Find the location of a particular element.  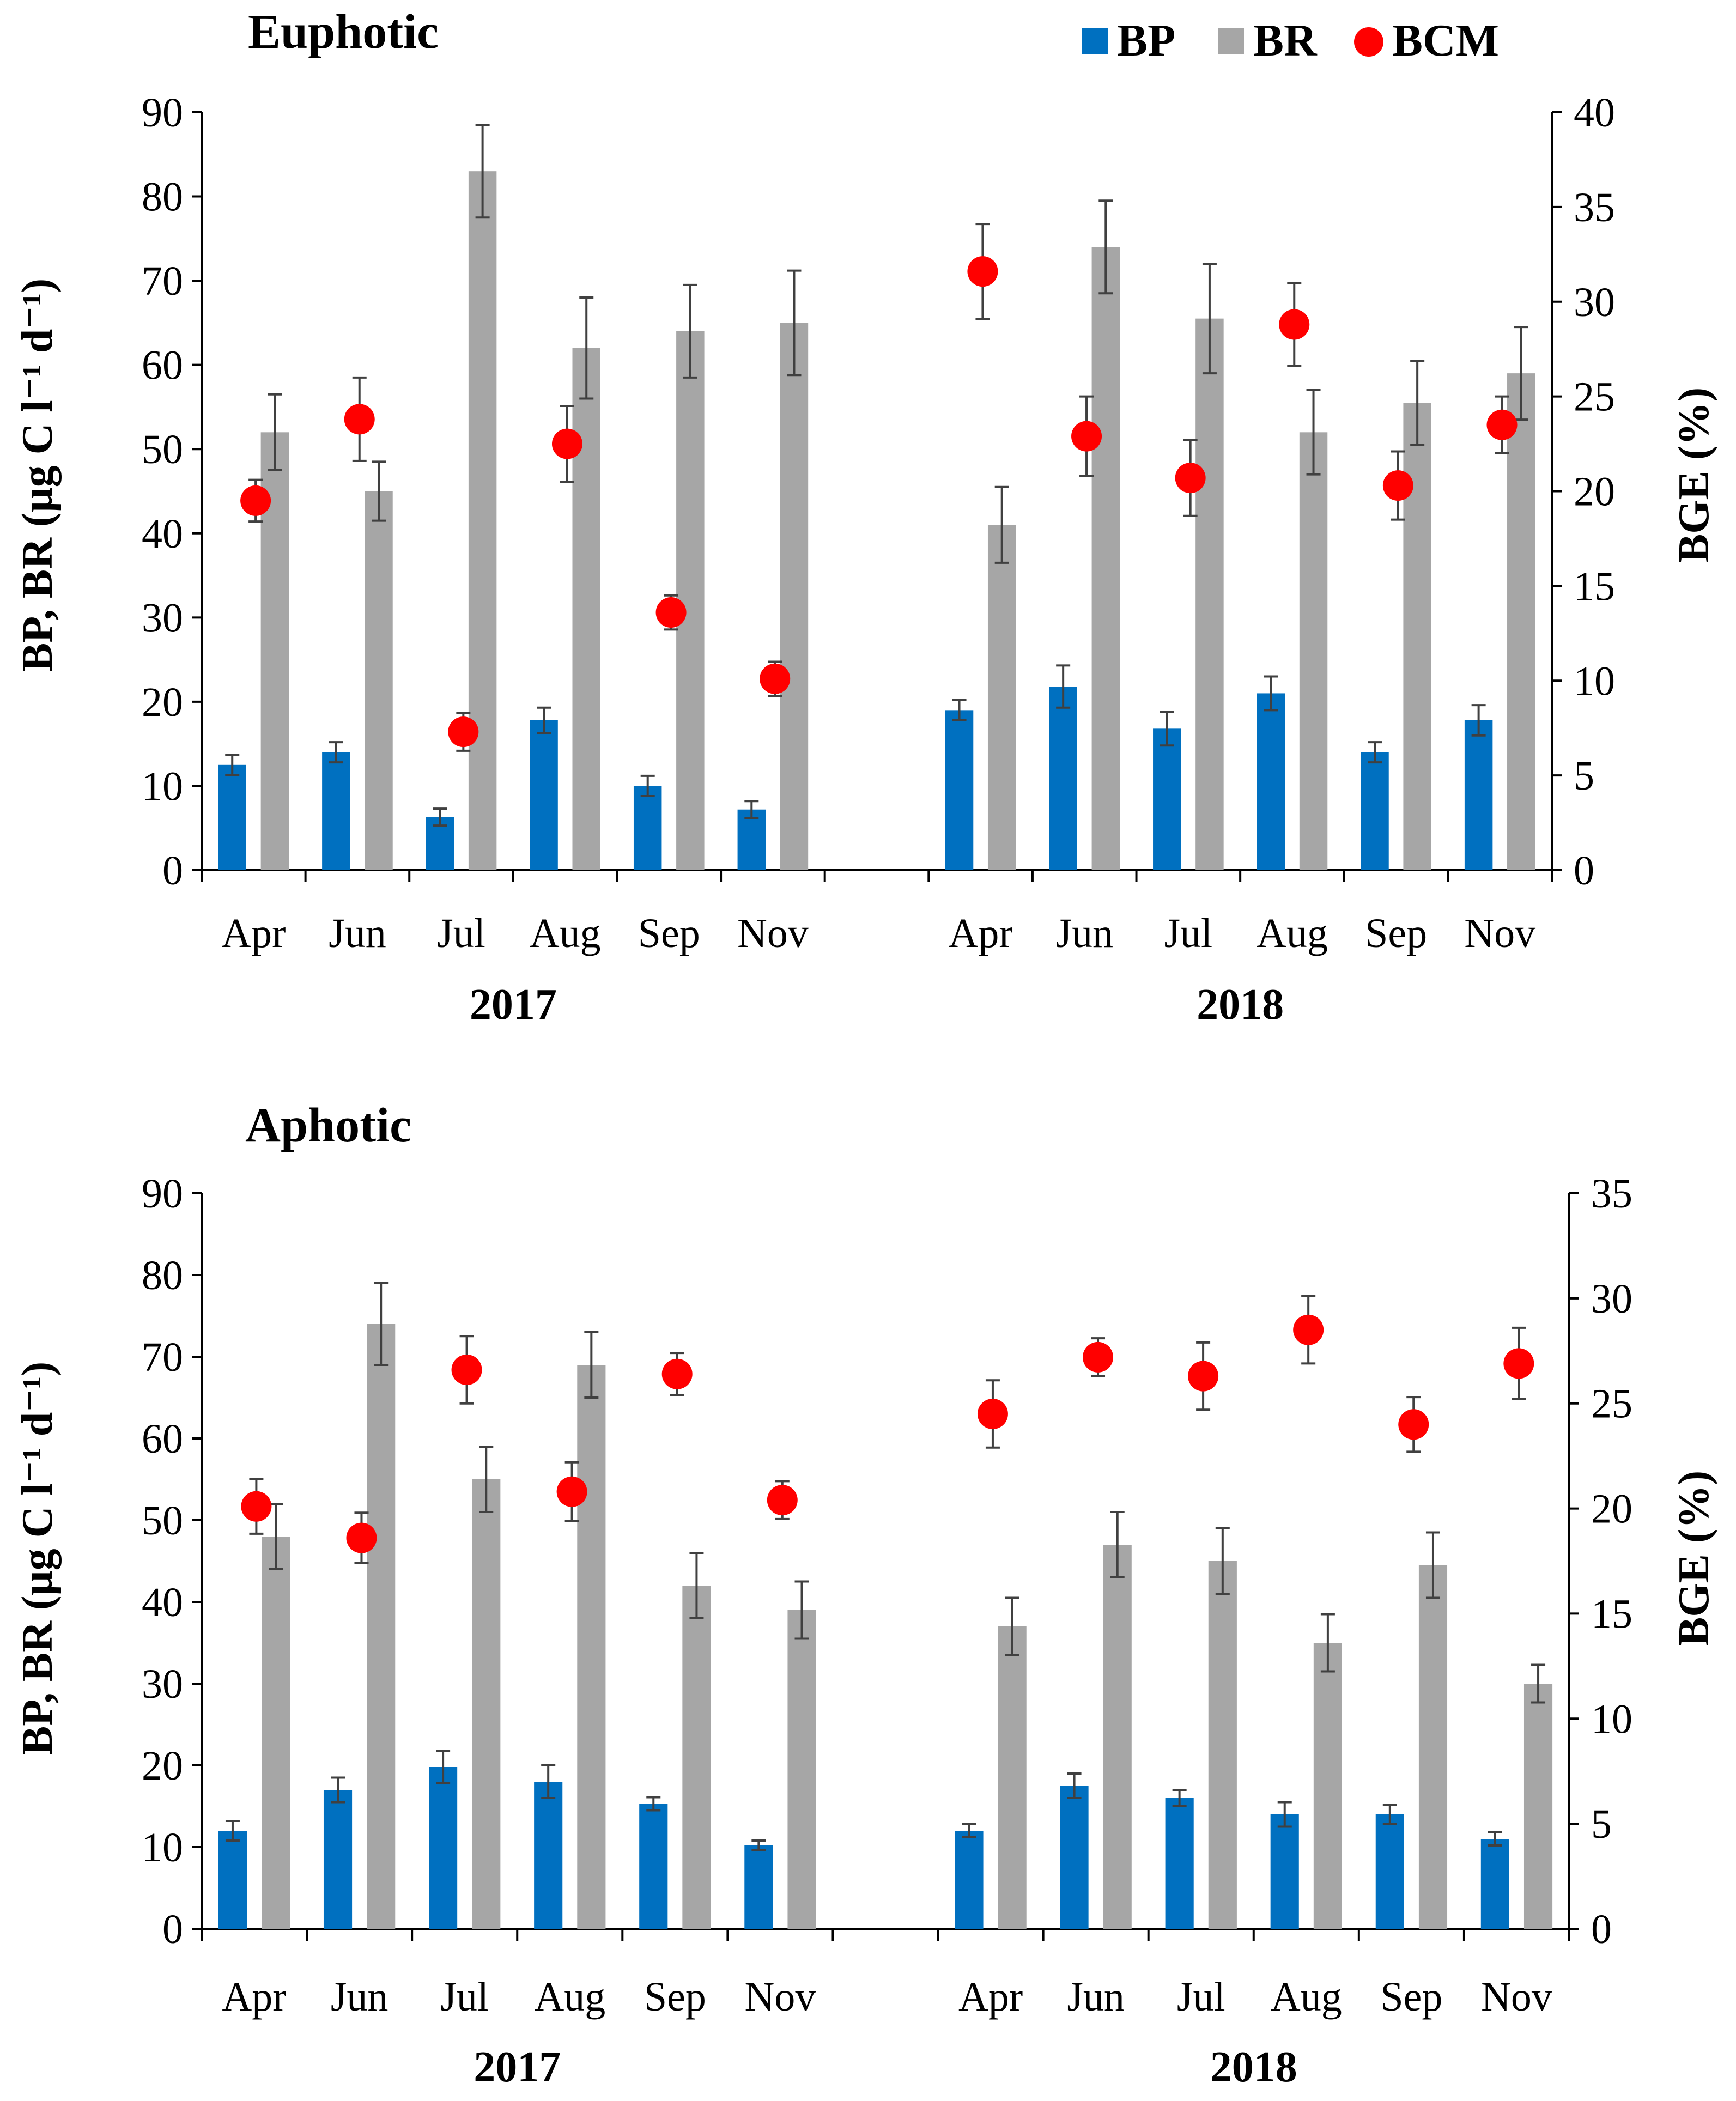

aphotic-y-tick-label: 50 is located at coordinates (162, 1521).